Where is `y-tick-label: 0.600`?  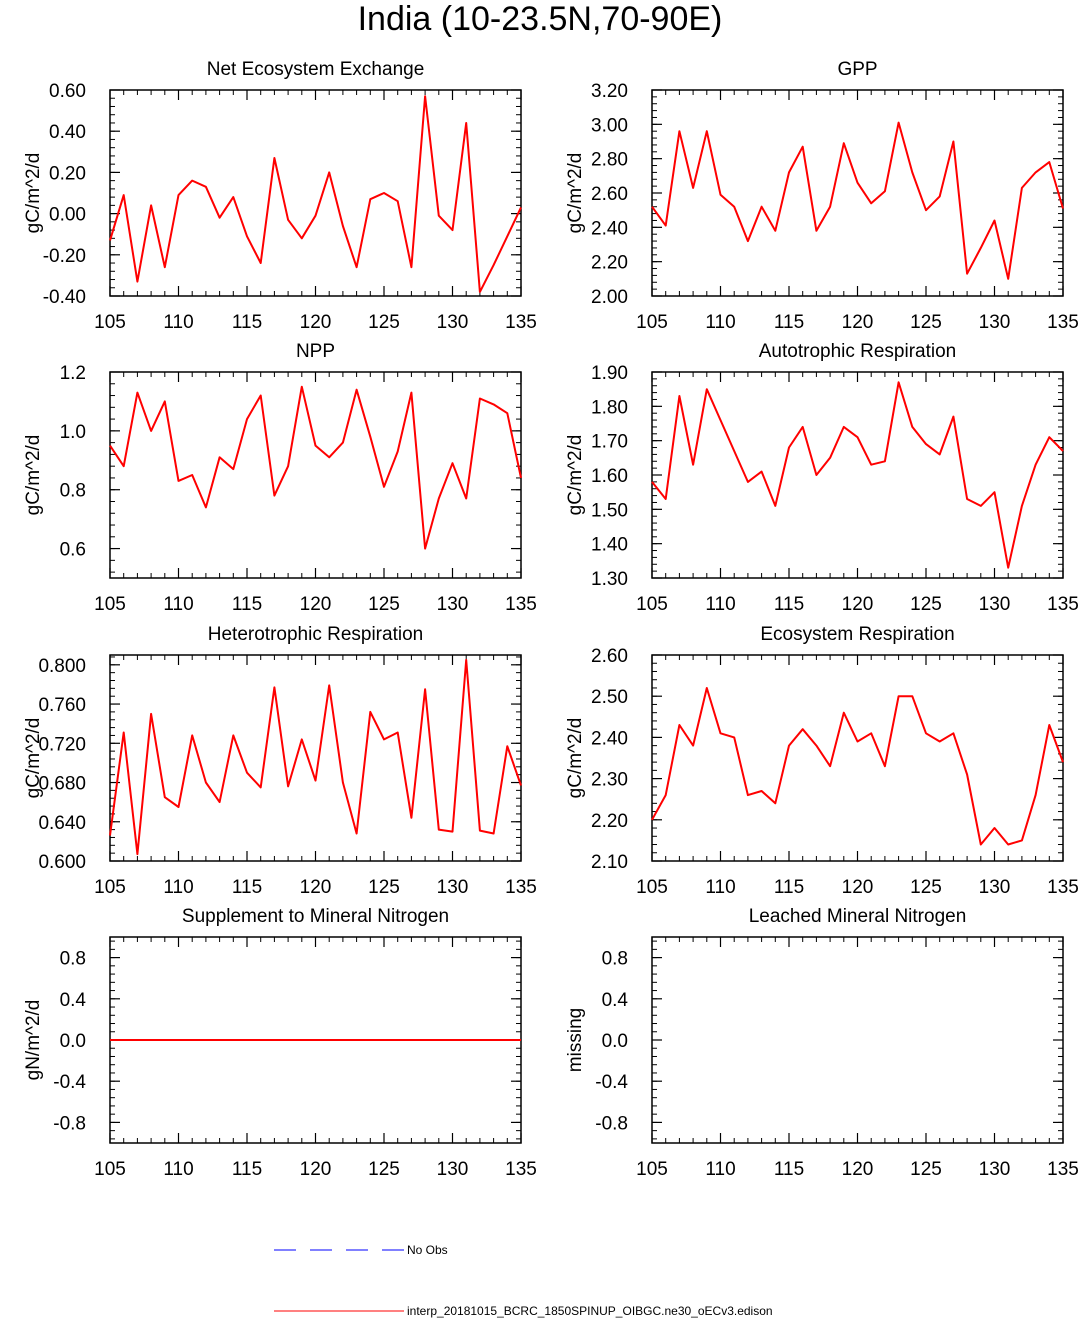
y-tick-label: 0.600 is located at coordinates (62, 862).